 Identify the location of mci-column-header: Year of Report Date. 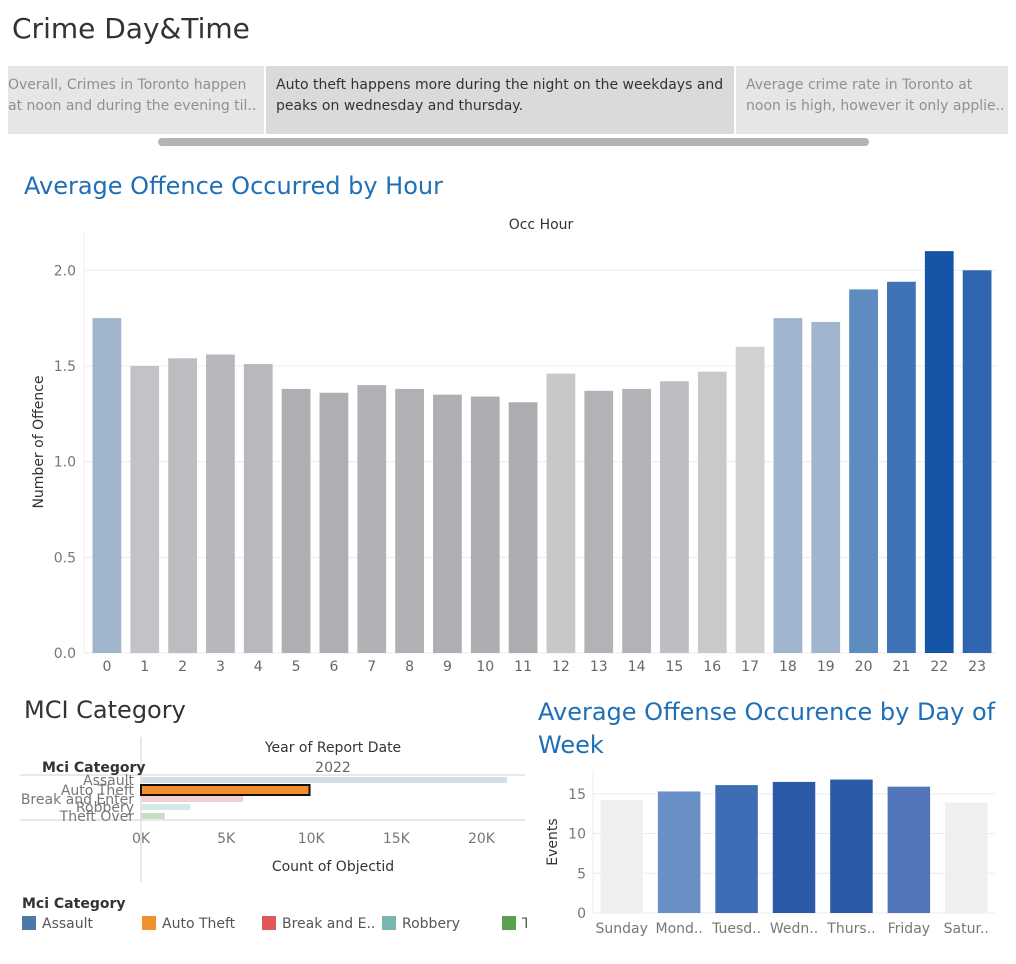
(332, 748).